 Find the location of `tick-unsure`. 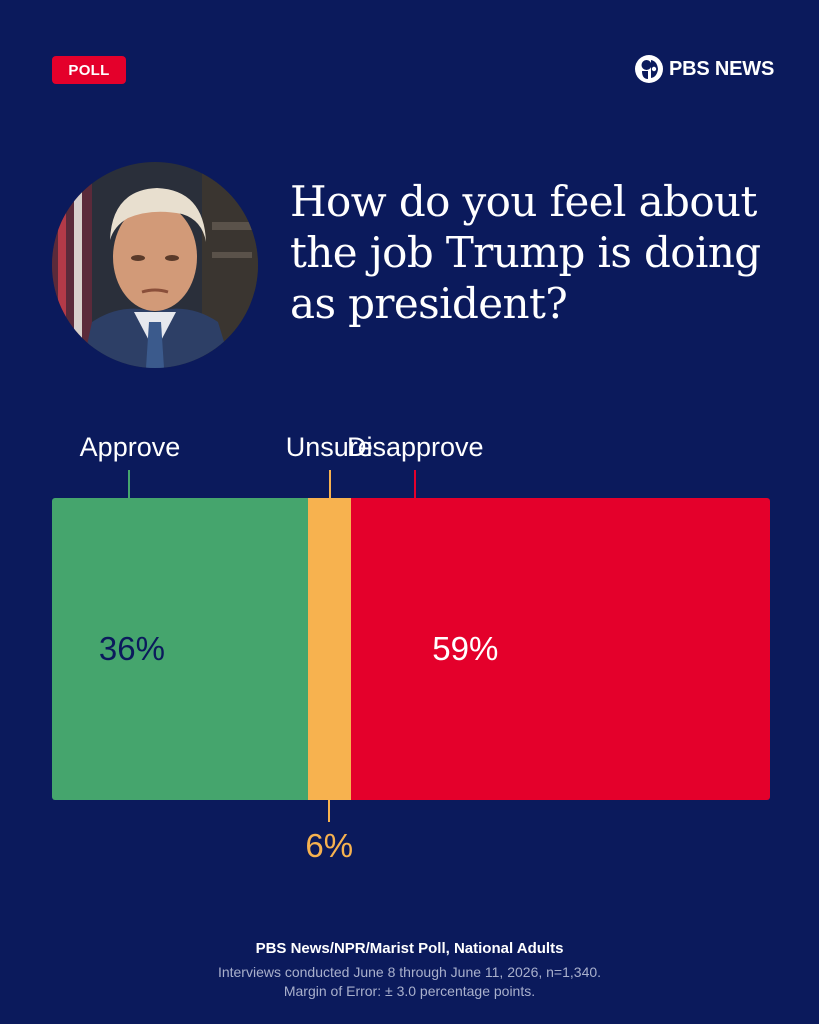

tick-unsure is located at coordinates (330, 484).